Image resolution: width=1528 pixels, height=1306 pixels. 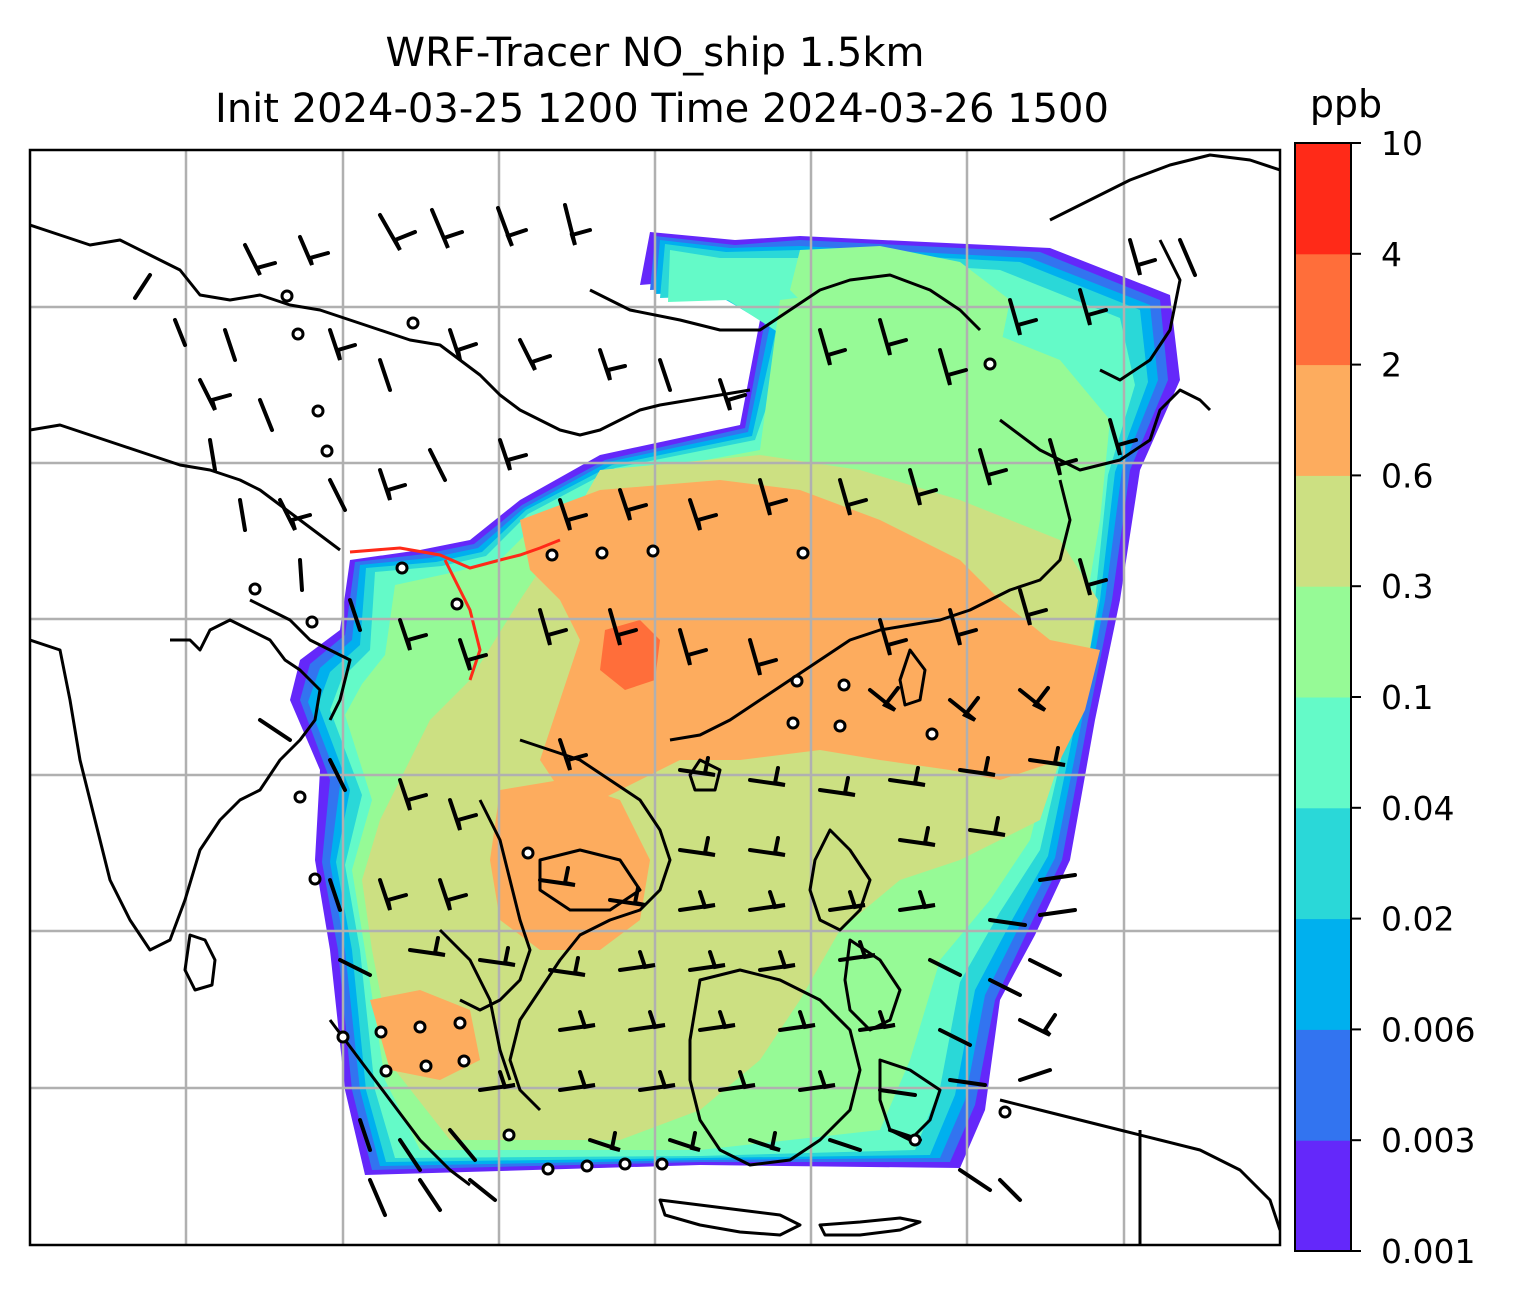 What do you see at coordinates (655, 53) in the screenshot?
I see `title-line1: WRF-Tracer NO_ship 1.5km` at bounding box center [655, 53].